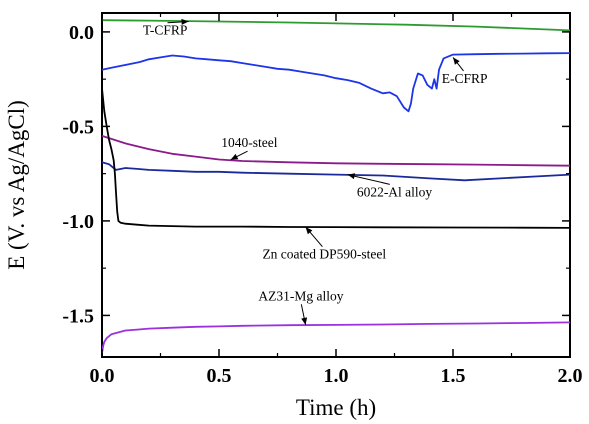 The image size is (589, 424). What do you see at coordinates (336, 171) in the screenshot?
I see `series-line-6022-al-alloy` at bounding box center [336, 171].